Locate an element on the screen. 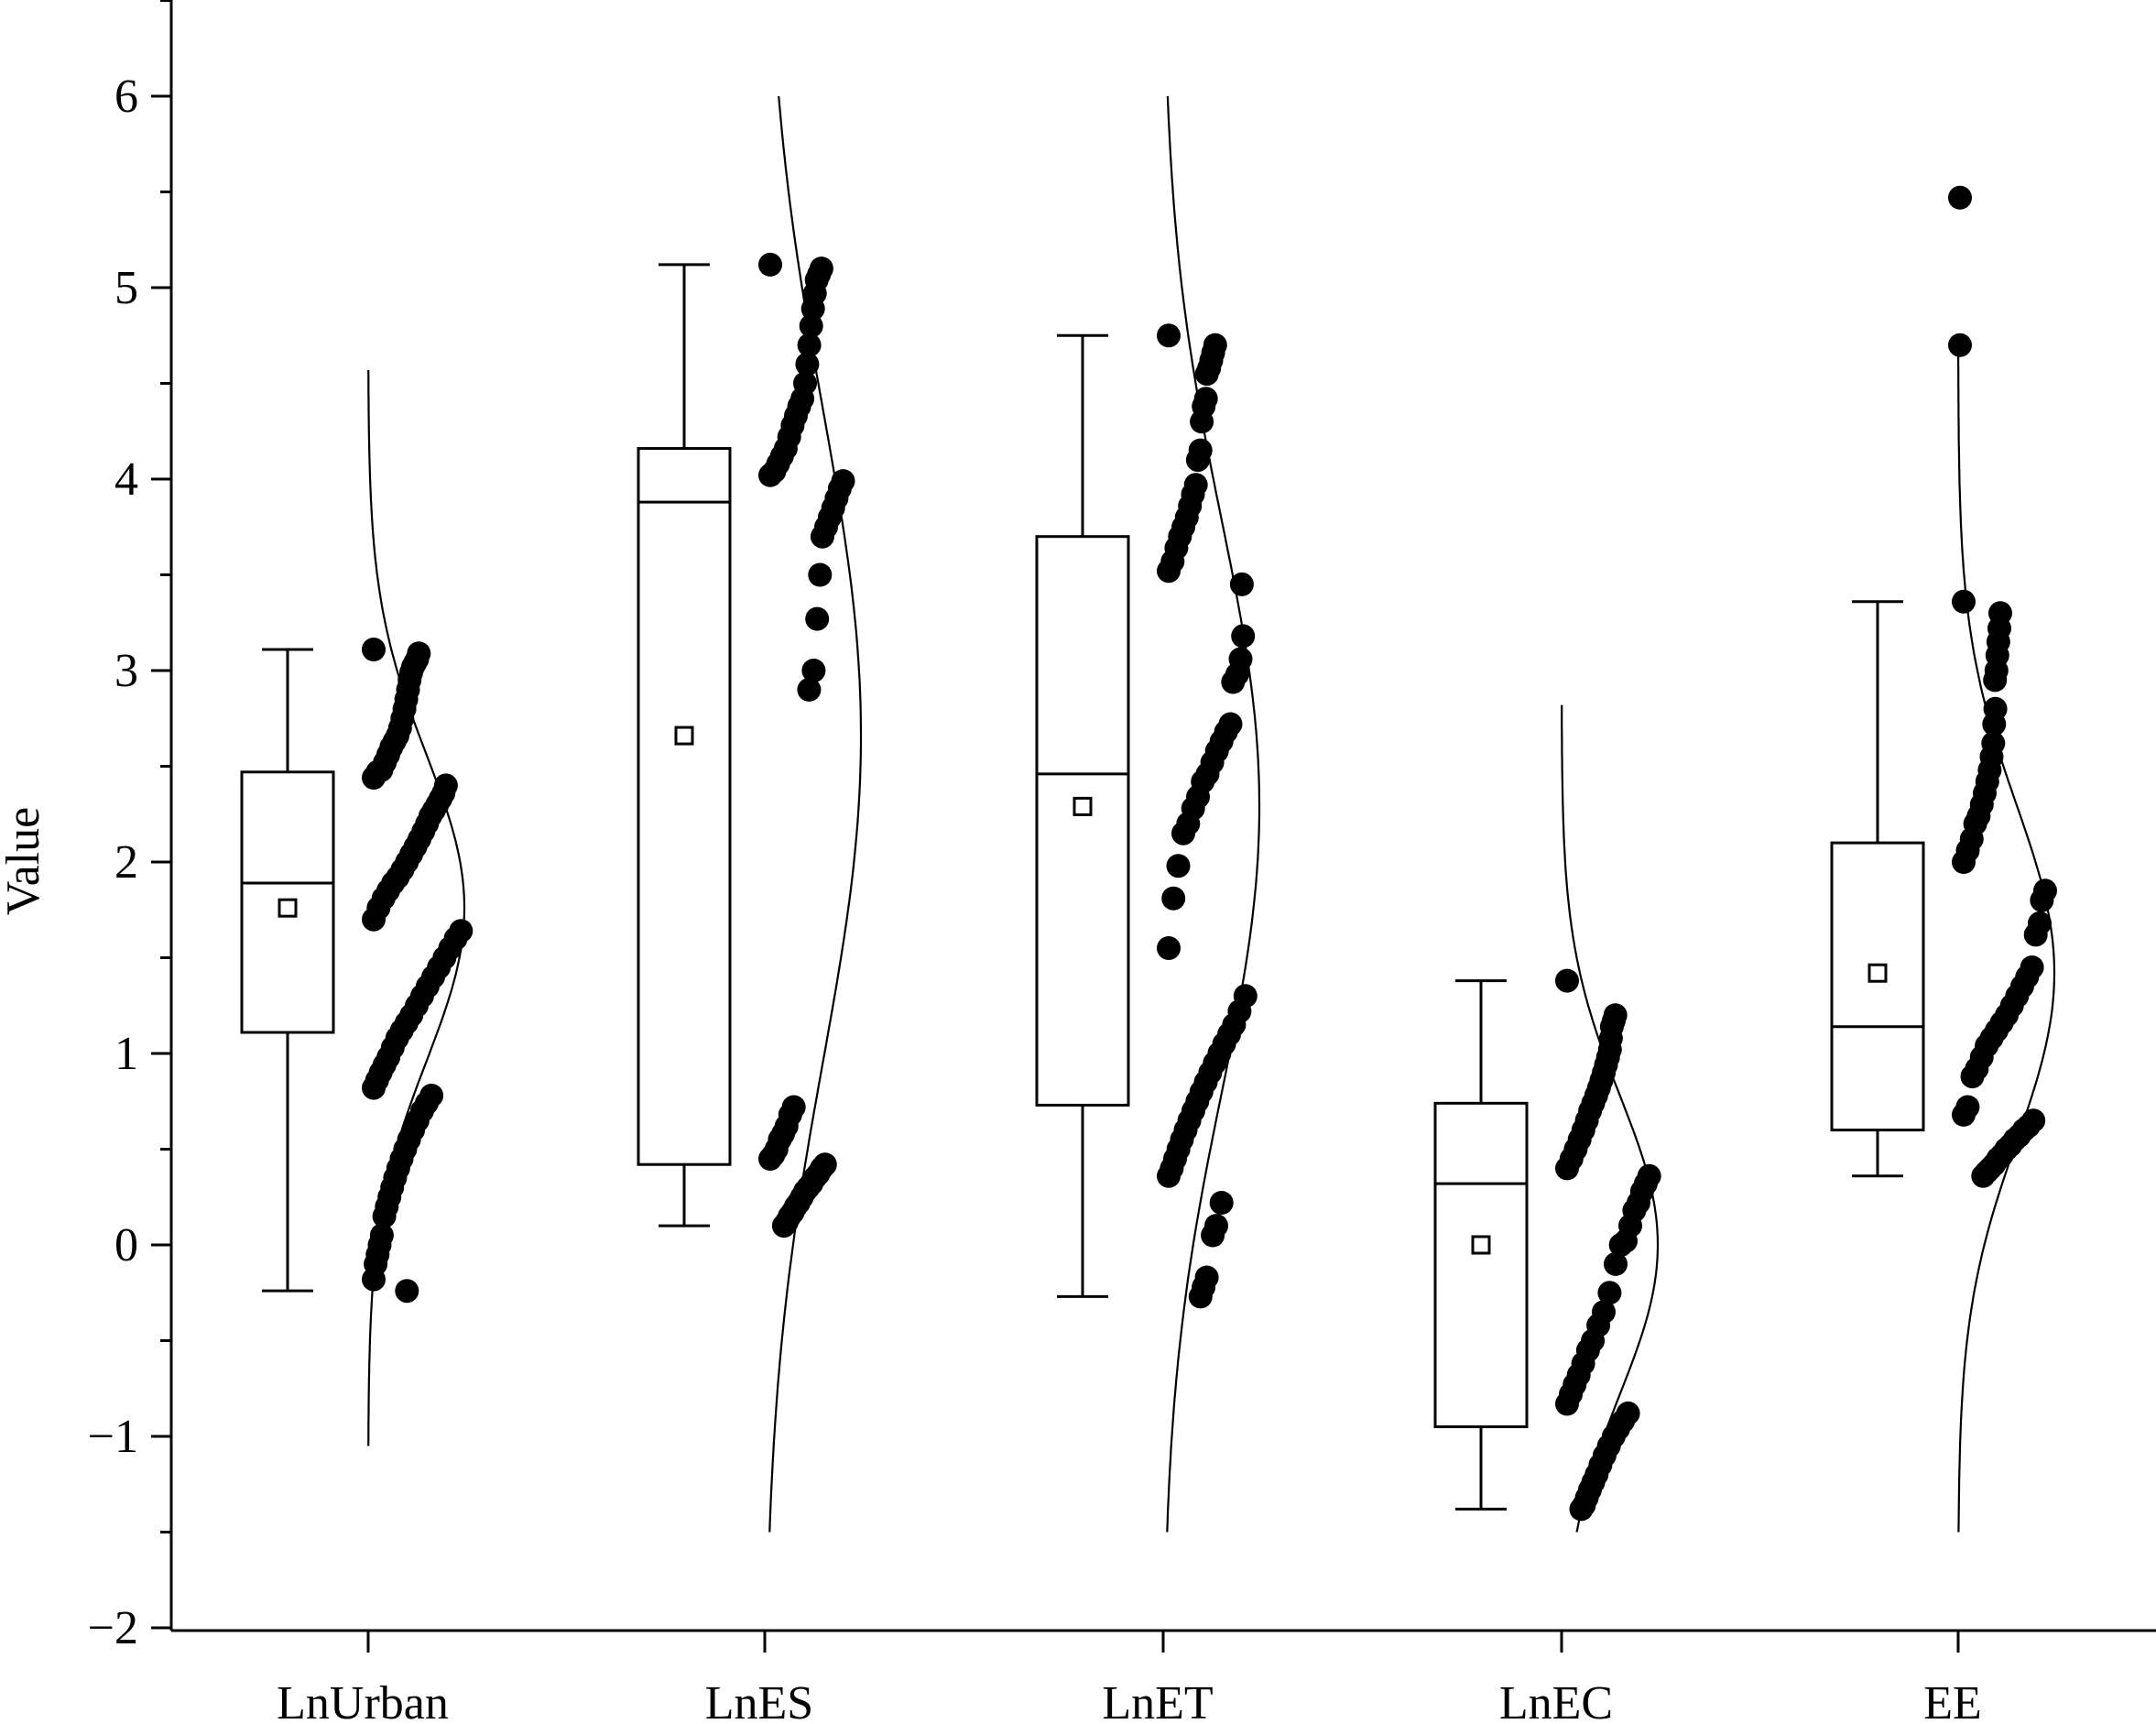  y-tick-label: −2 is located at coordinates (113, 1628).